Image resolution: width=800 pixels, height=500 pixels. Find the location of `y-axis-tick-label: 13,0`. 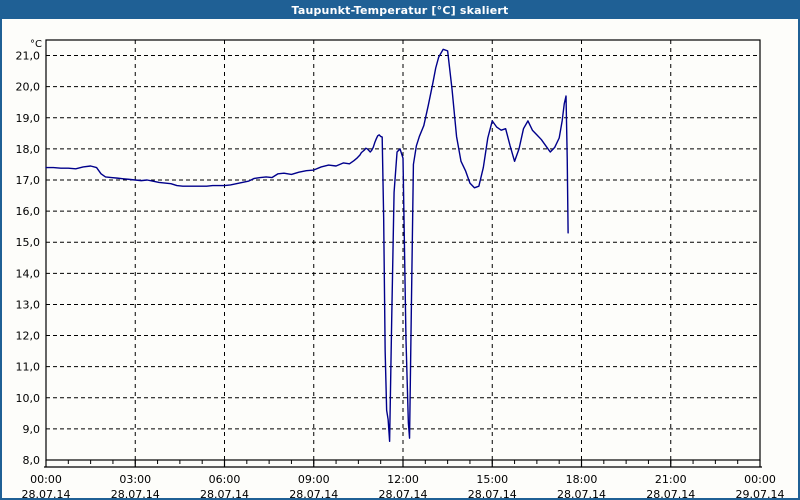

y-axis-tick-label: 13,0 is located at coordinates (28, 304).